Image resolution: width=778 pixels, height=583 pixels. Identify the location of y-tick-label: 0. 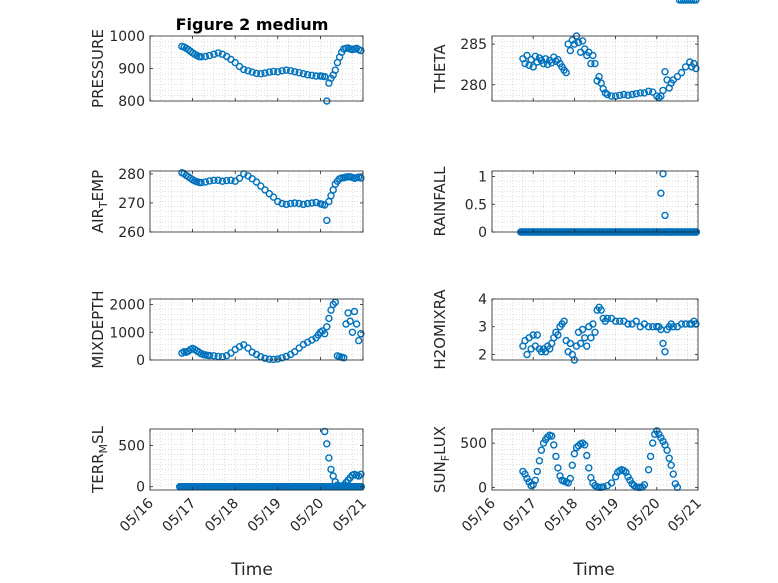
(482, 488).